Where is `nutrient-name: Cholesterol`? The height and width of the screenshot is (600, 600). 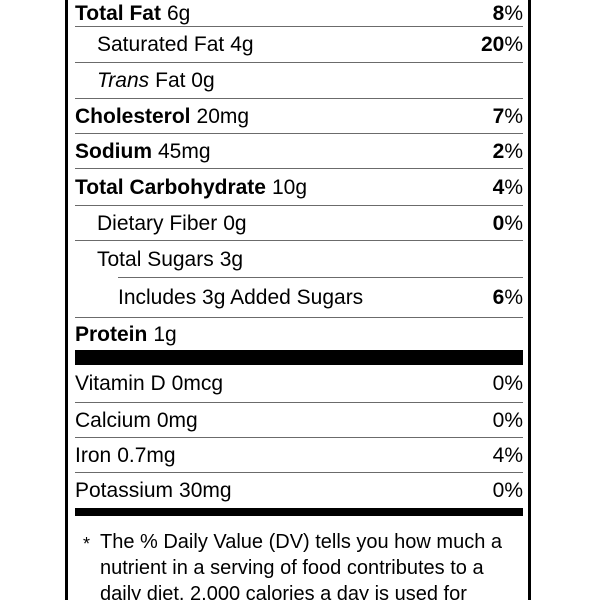
nutrient-name: Cholesterol is located at coordinates (133, 116).